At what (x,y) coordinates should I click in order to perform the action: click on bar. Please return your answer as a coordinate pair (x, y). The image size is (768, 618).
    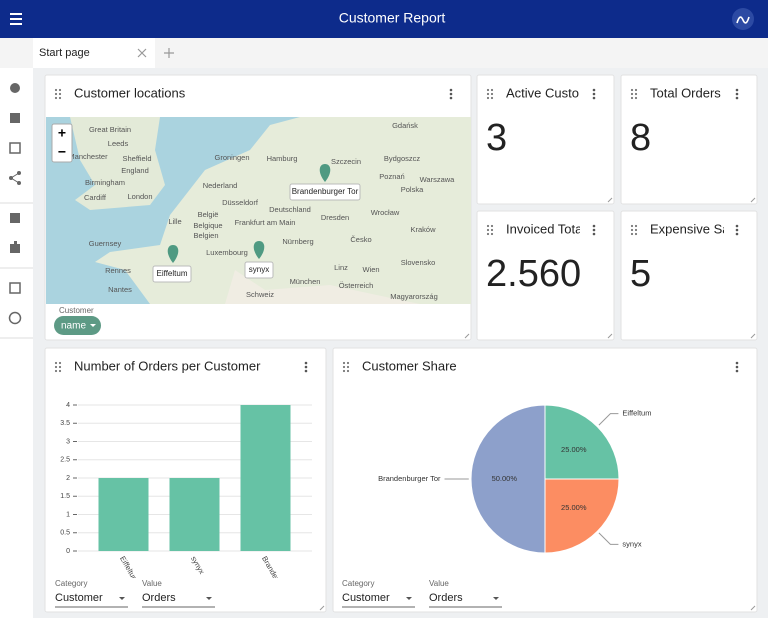
    Looking at the image, I should click on (123, 514).